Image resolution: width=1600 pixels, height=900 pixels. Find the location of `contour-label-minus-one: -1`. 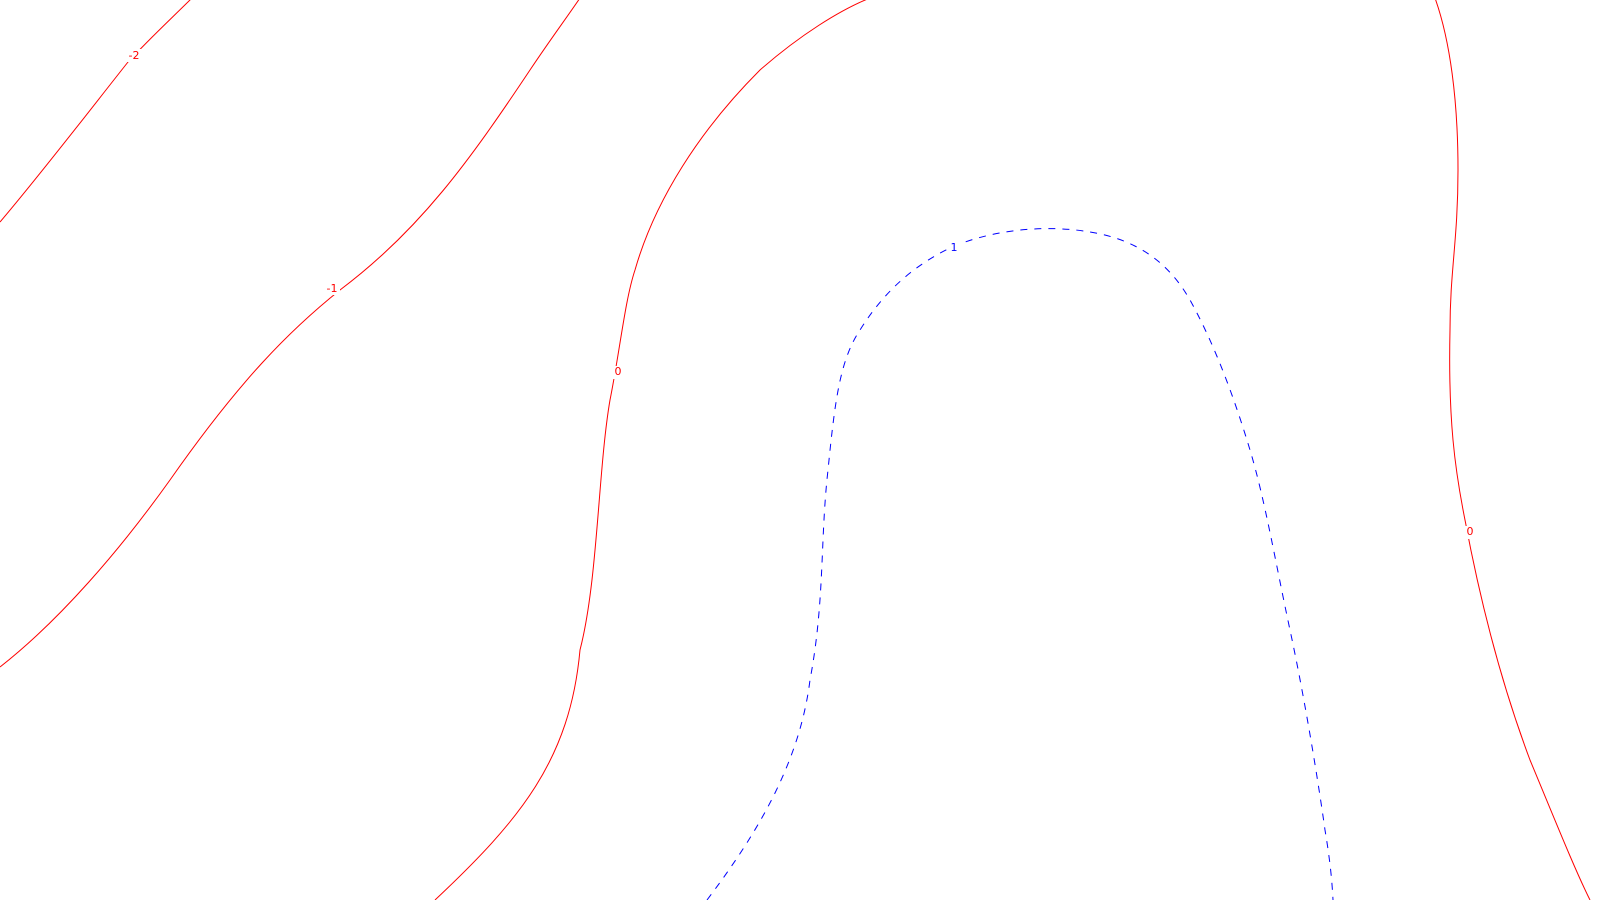

contour-label-minus-one: -1 is located at coordinates (332, 288).